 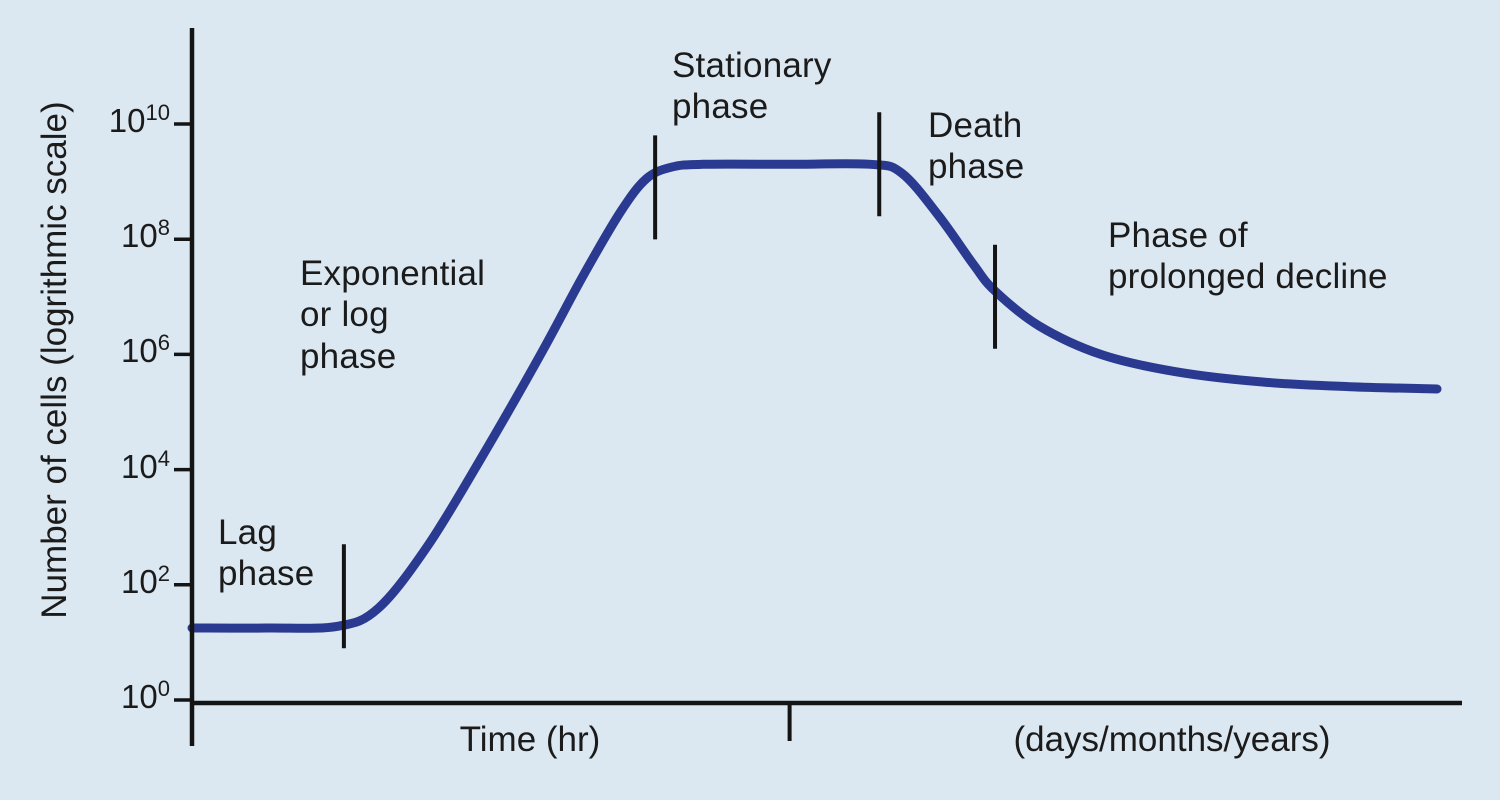 What do you see at coordinates (393, 315) in the screenshot?
I see `phase-label-exponential: Exponential or log phase` at bounding box center [393, 315].